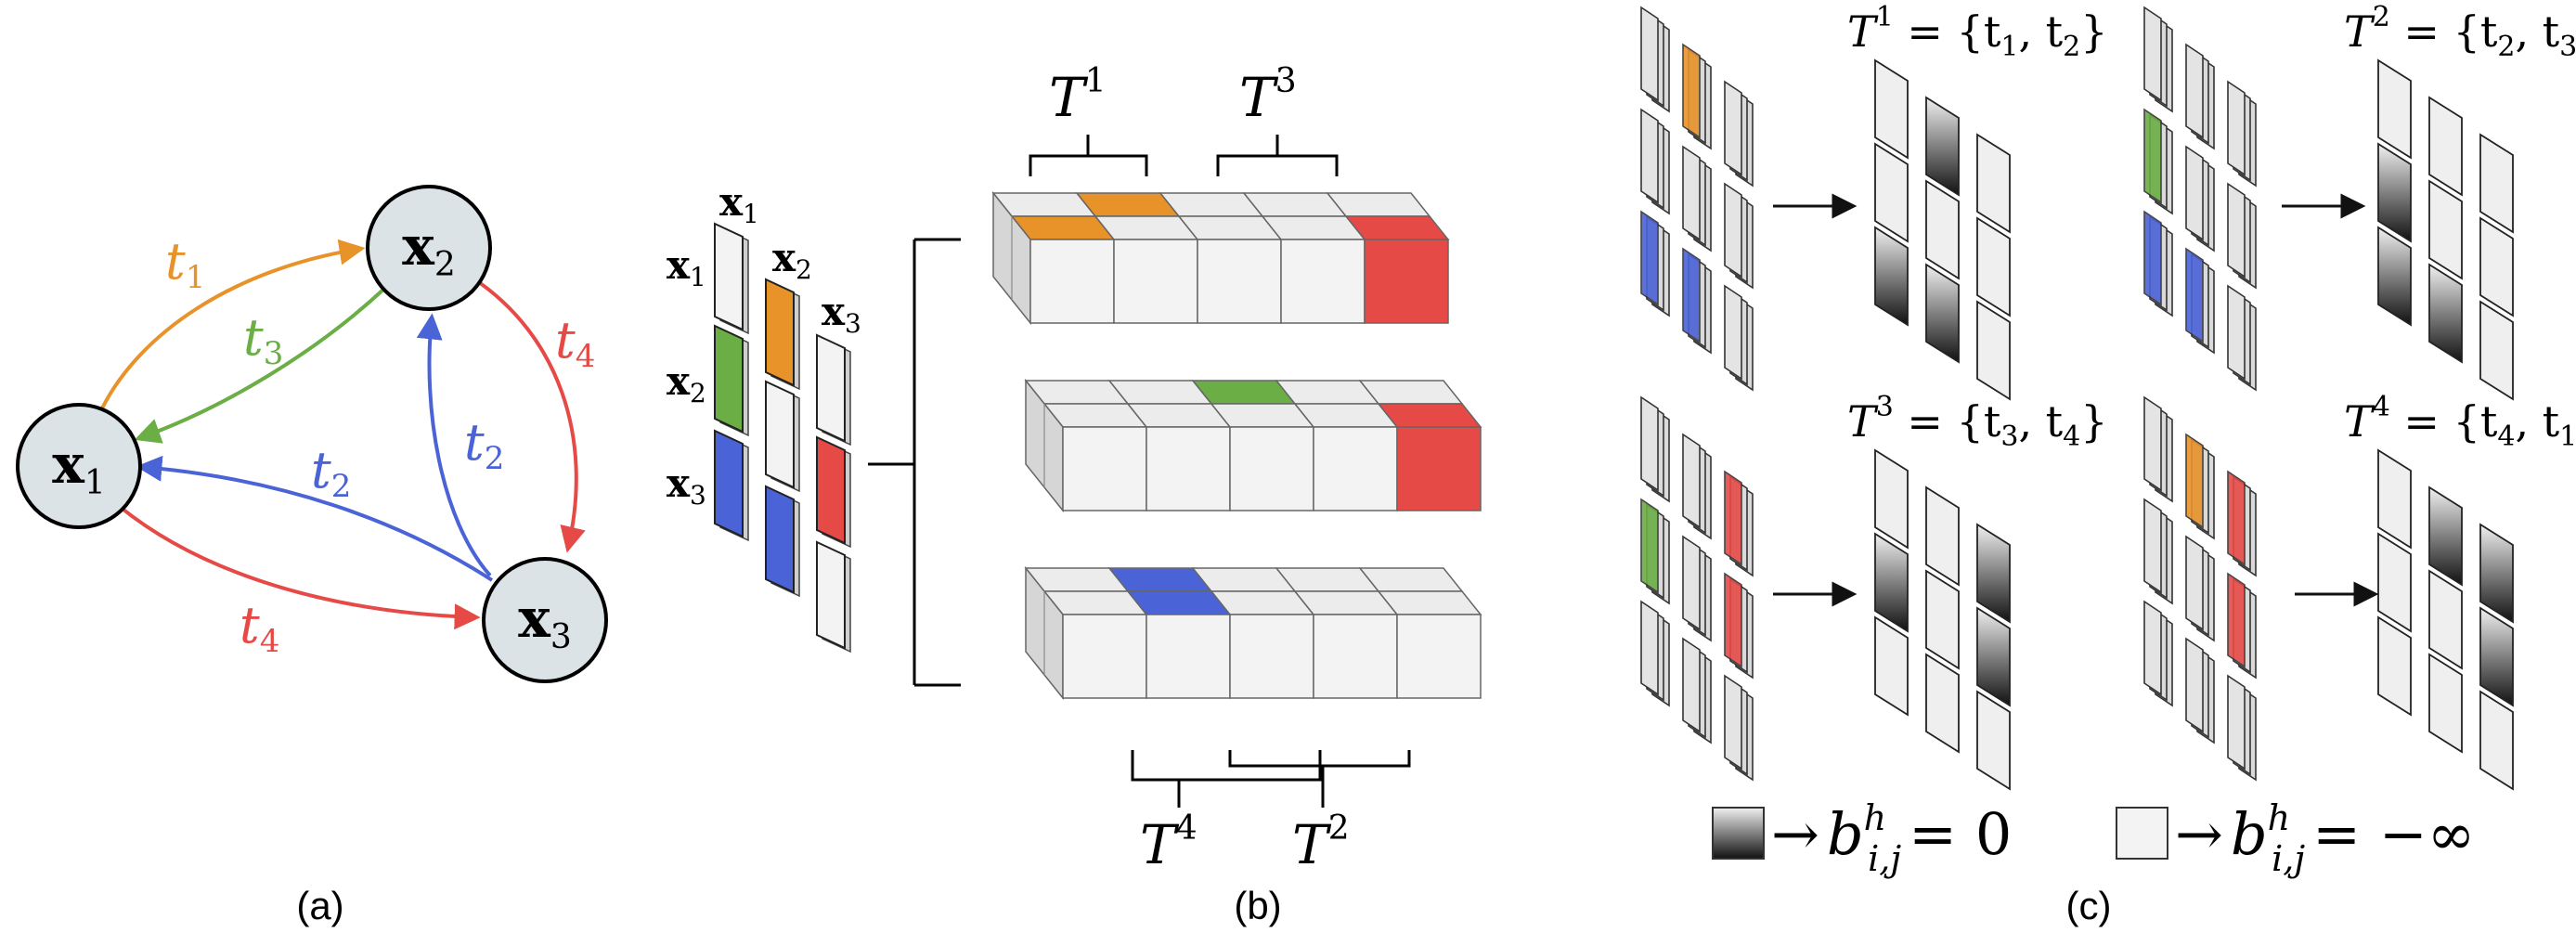  Describe the element at coordinates (1977, 422) in the screenshot. I see `svg-text: T3 = {t3, t4}` at that location.